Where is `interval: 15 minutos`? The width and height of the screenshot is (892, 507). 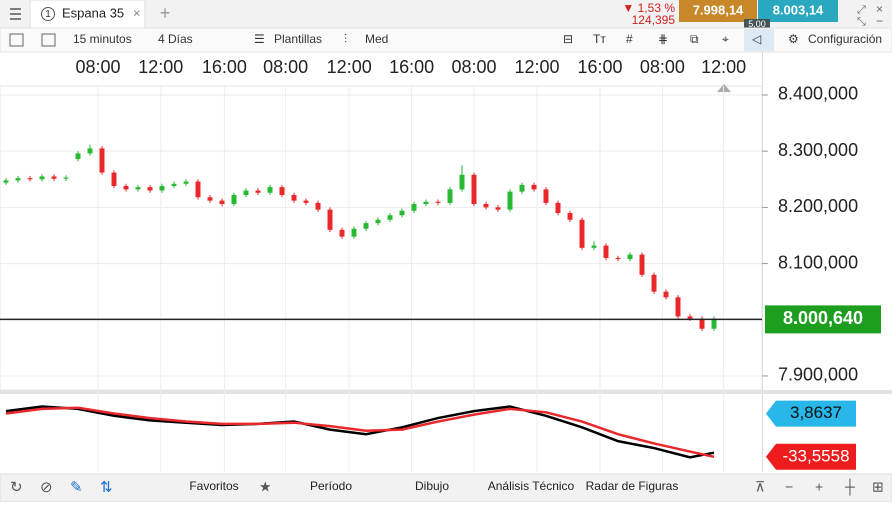
interval: 15 minutos is located at coordinates (102, 39).